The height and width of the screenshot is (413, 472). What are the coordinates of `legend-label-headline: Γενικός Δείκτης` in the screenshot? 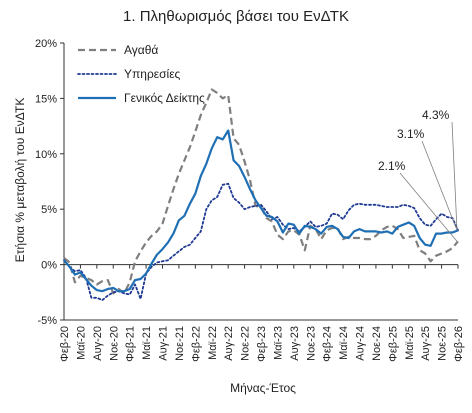 It's located at (164, 98).